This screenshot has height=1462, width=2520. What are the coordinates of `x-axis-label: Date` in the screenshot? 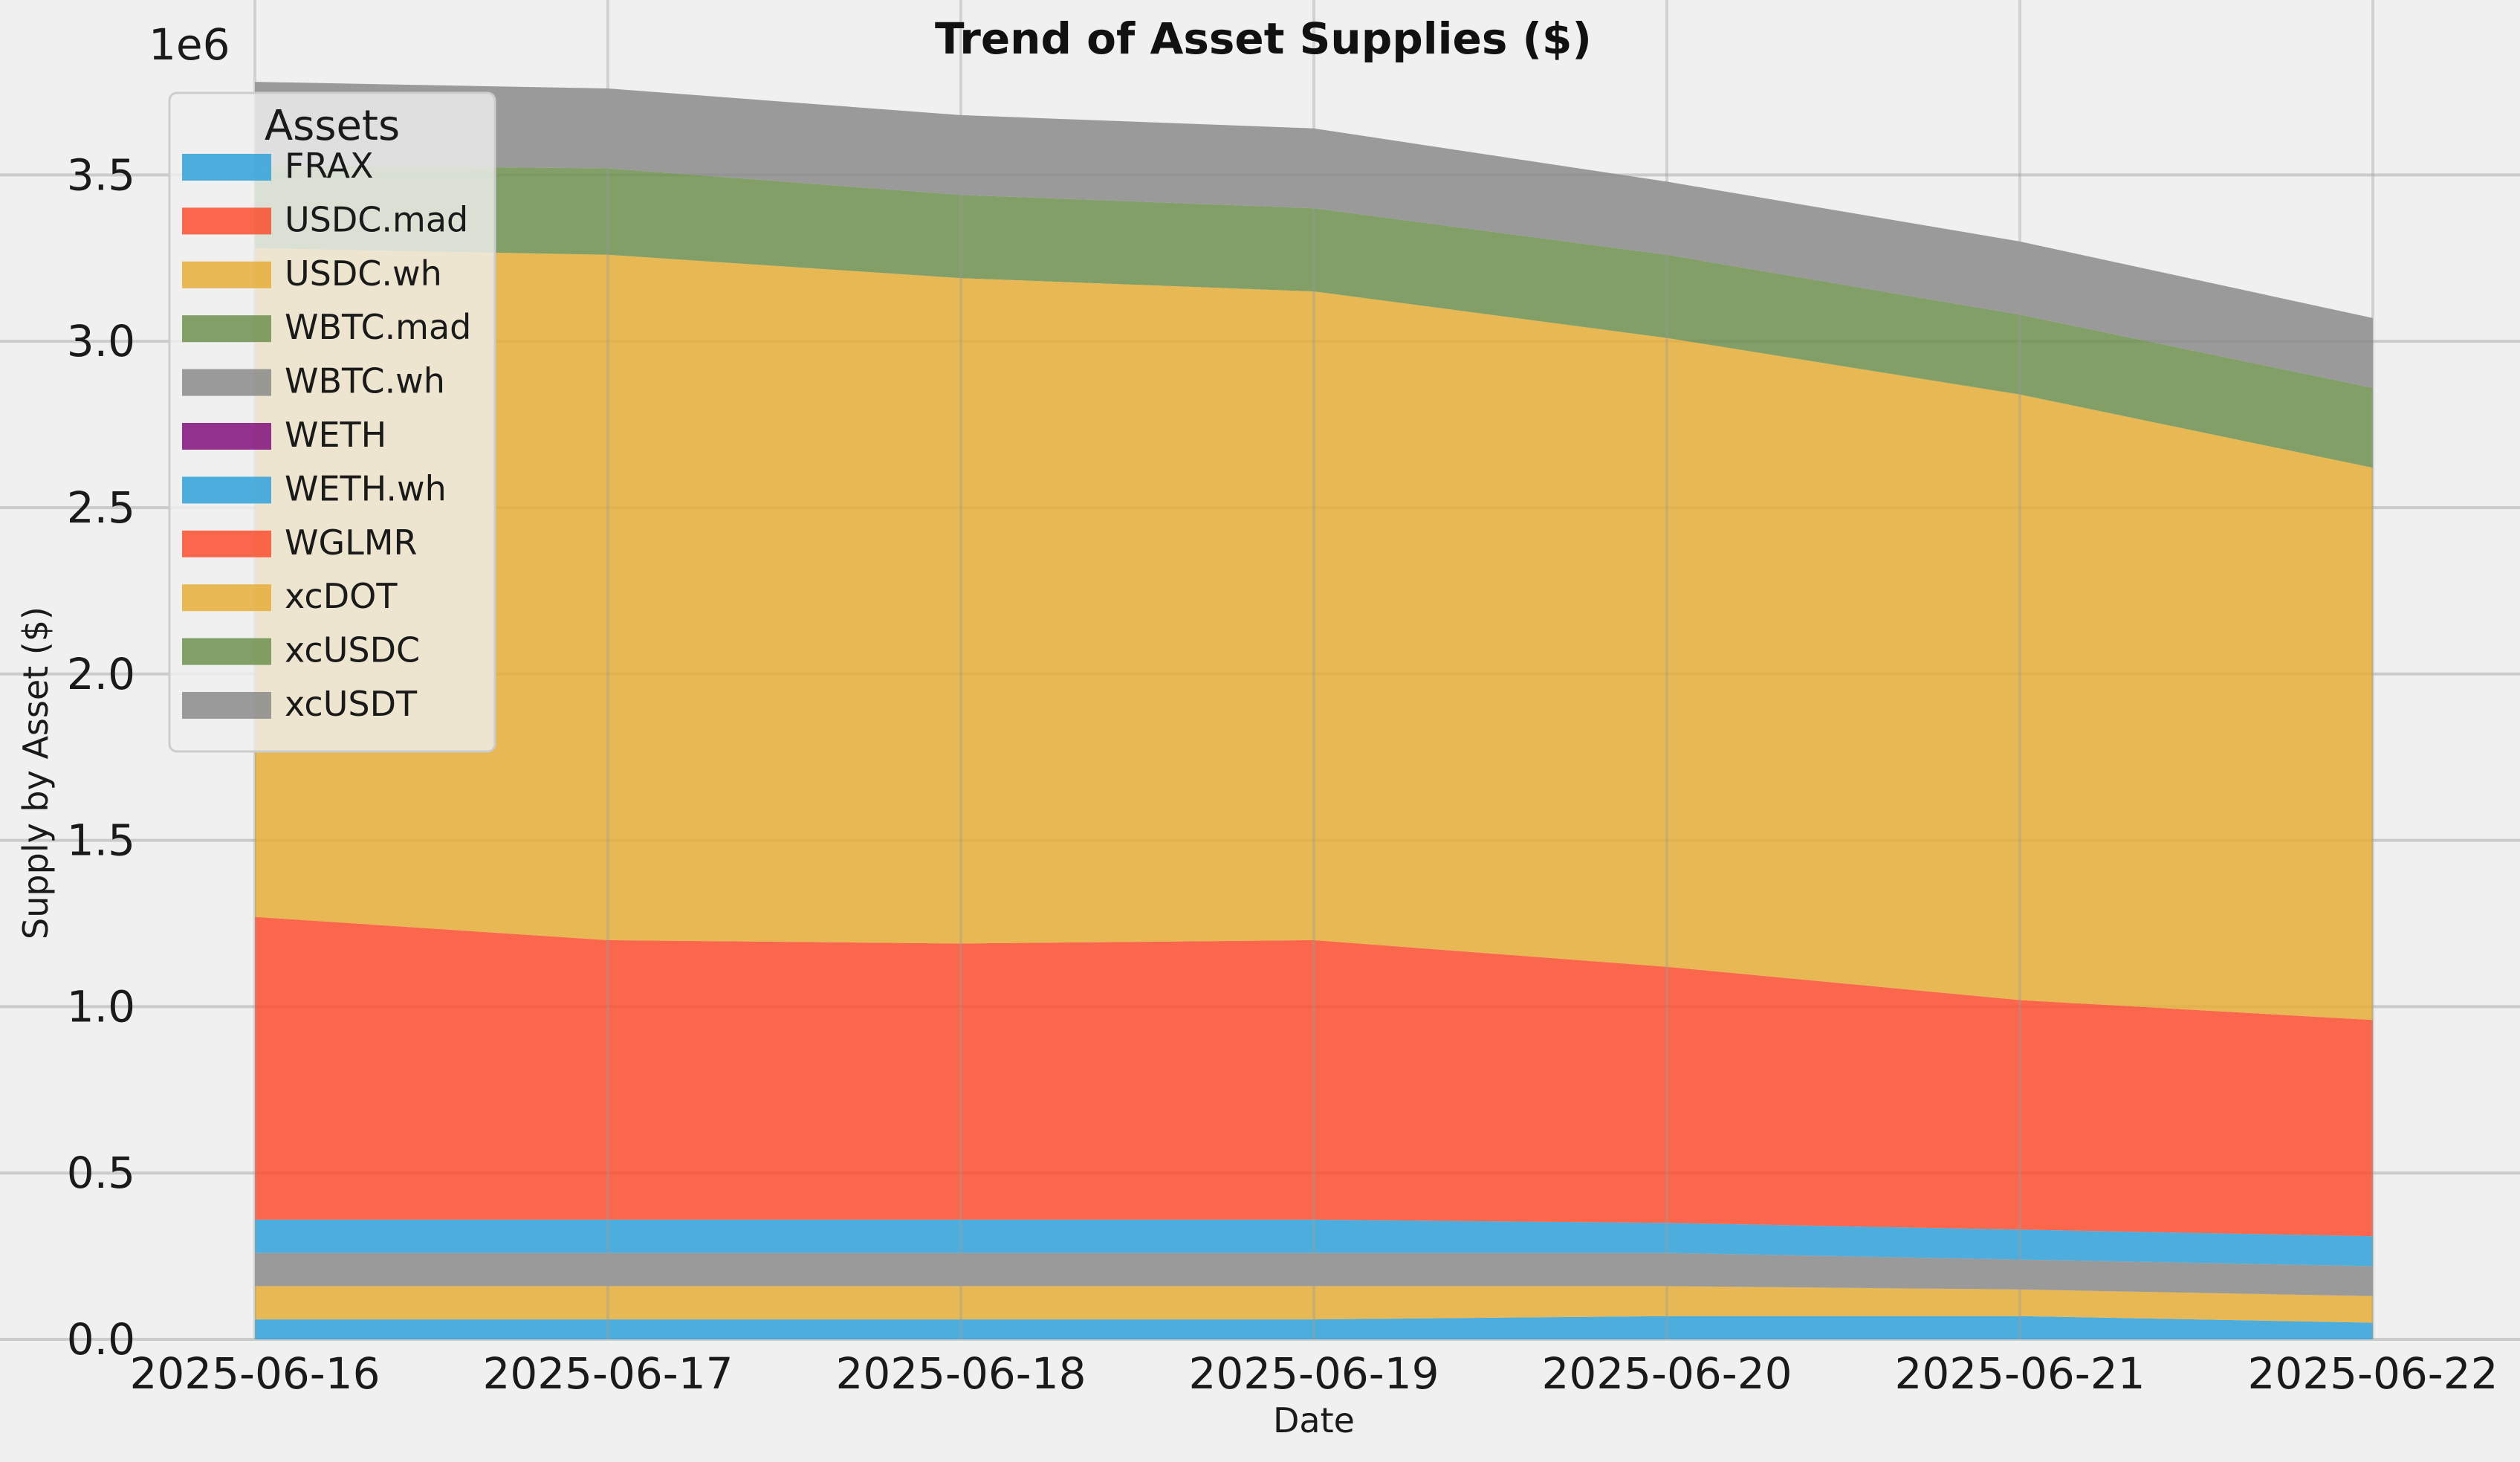 It's located at (1314, 1420).